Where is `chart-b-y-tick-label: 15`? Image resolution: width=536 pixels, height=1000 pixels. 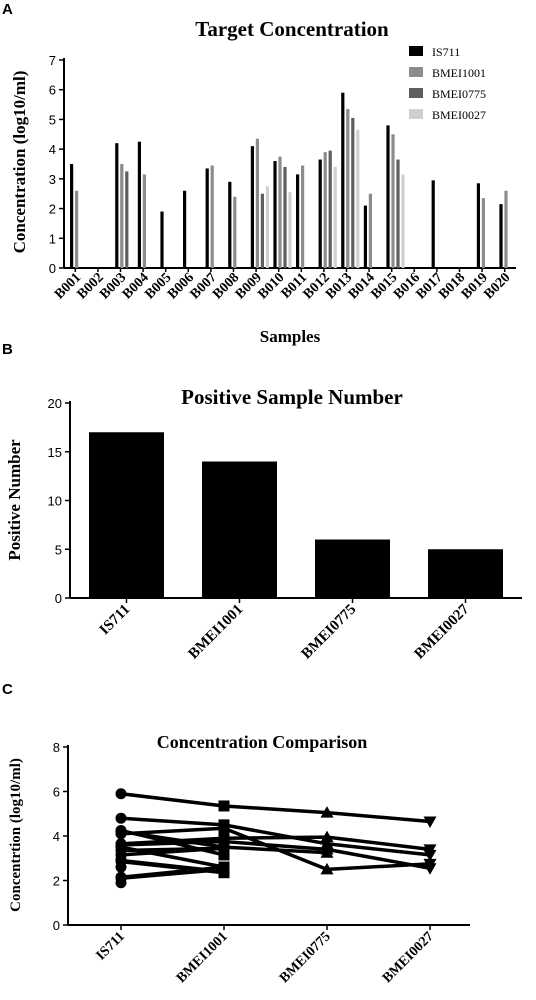 chart-b-y-tick-label: 15 is located at coordinates (55, 452).